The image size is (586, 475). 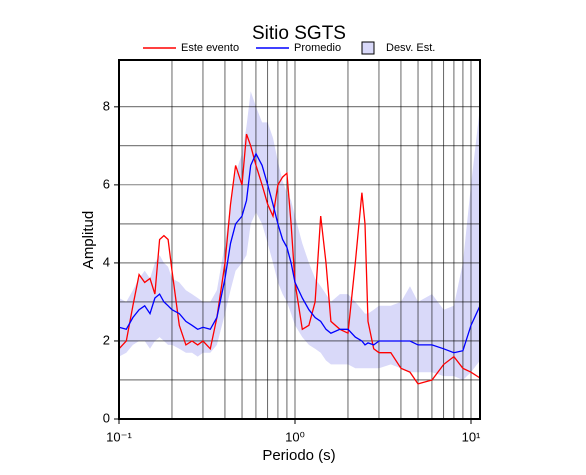 I want to click on y-tick-label: 8, so click(x=106, y=105).